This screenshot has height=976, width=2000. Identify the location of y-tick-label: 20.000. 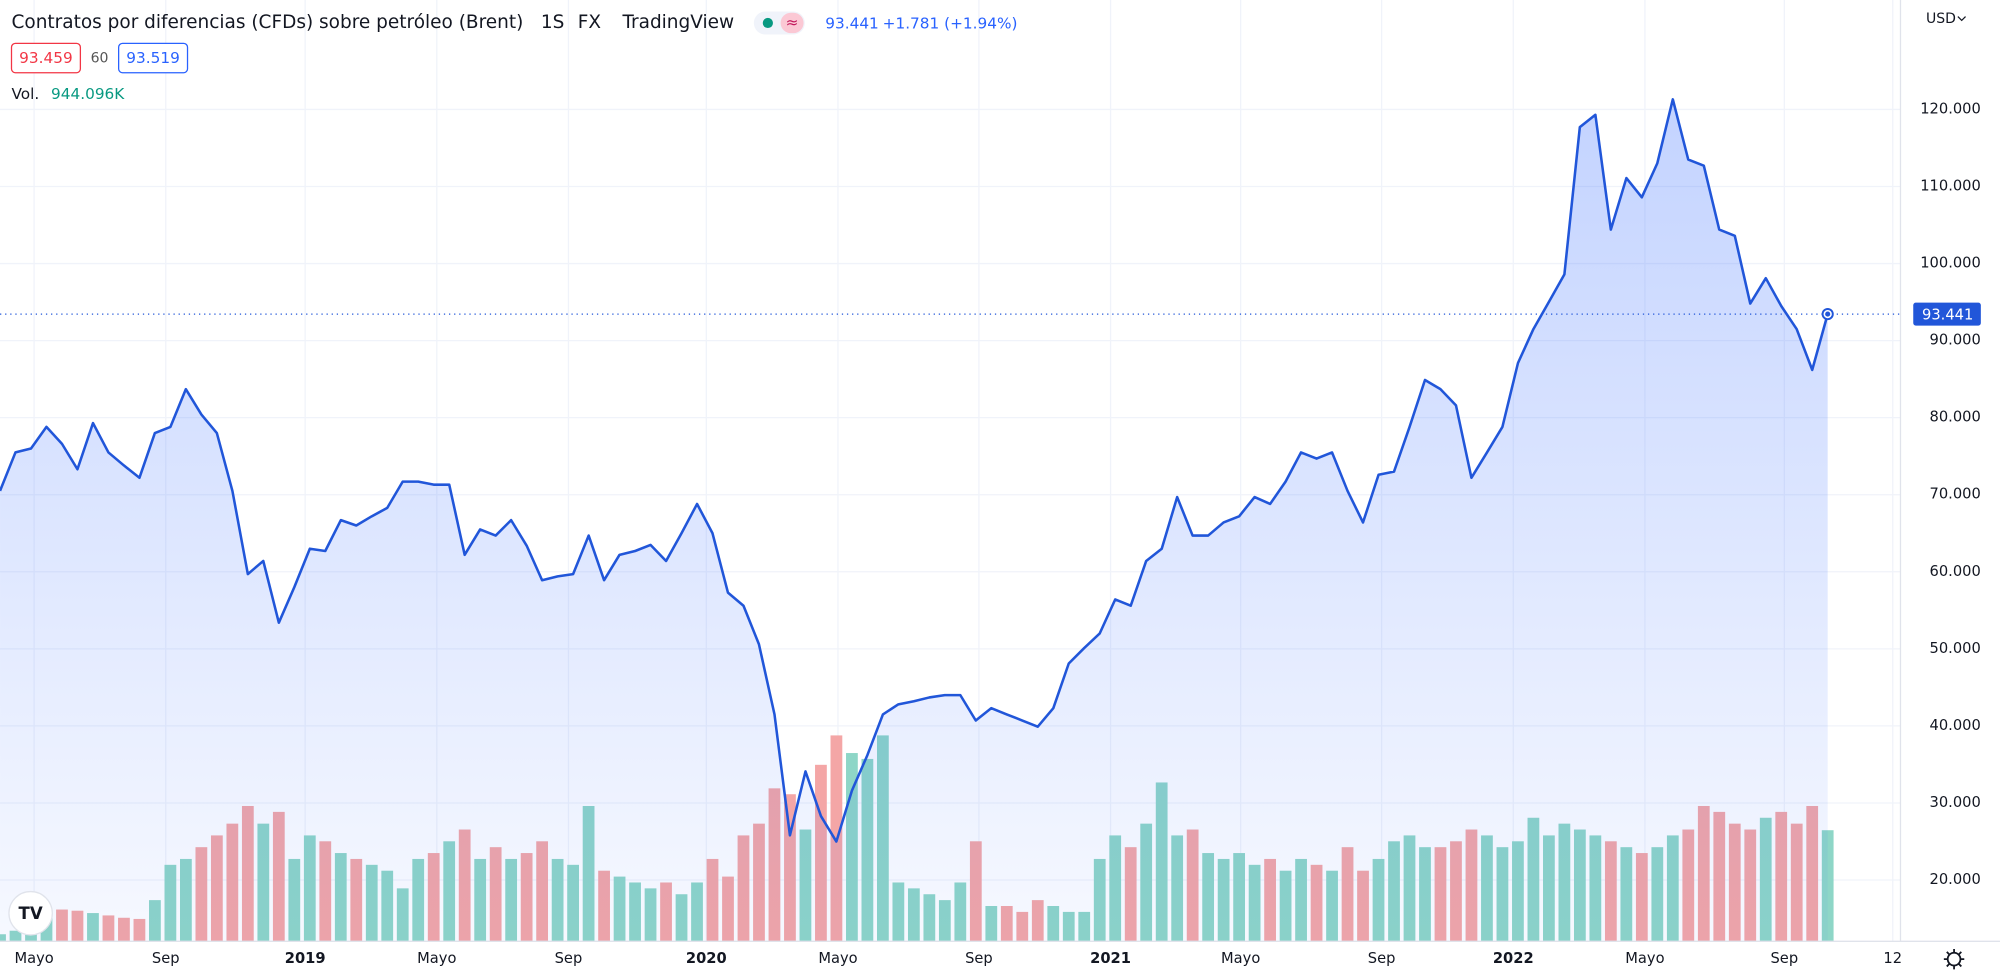
(1955, 879).